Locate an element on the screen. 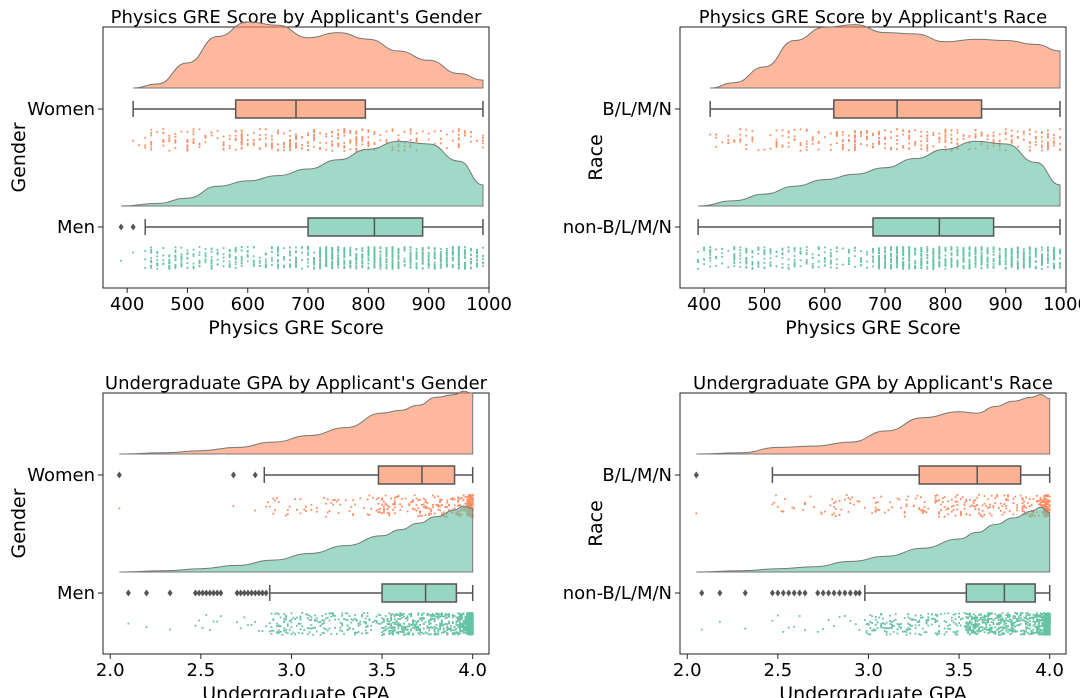 Image resolution: width=1080 pixels, height=698 pixels. y-tick-label: B/L/M/N is located at coordinates (637, 475).